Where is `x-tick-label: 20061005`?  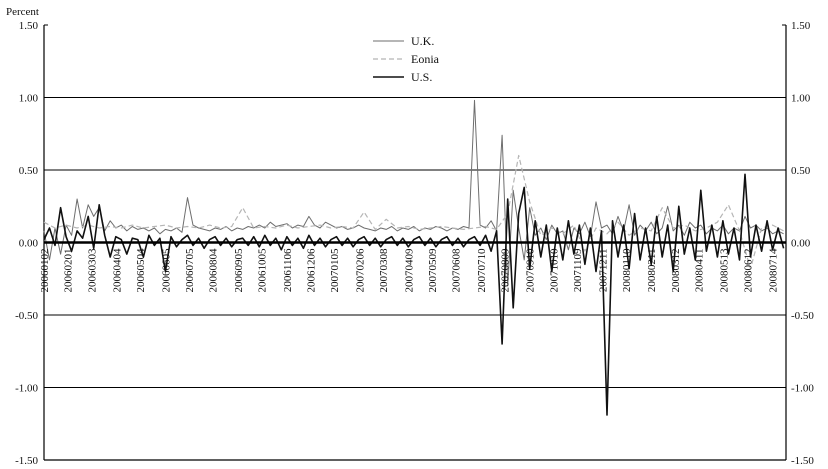
x-tick-label: 20061005 is located at coordinates (263, 270).